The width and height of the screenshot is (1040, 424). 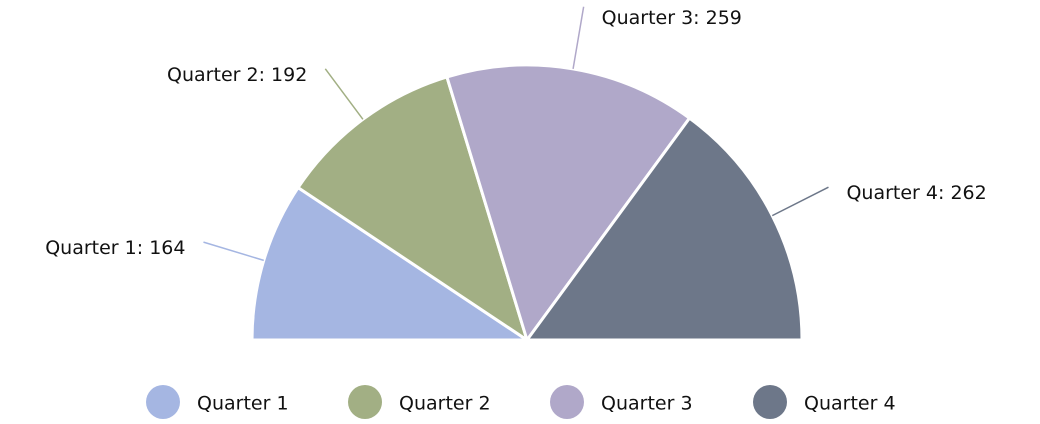 What do you see at coordinates (91, 248) in the screenshot?
I see `label-category: Quarter 1` at bounding box center [91, 248].